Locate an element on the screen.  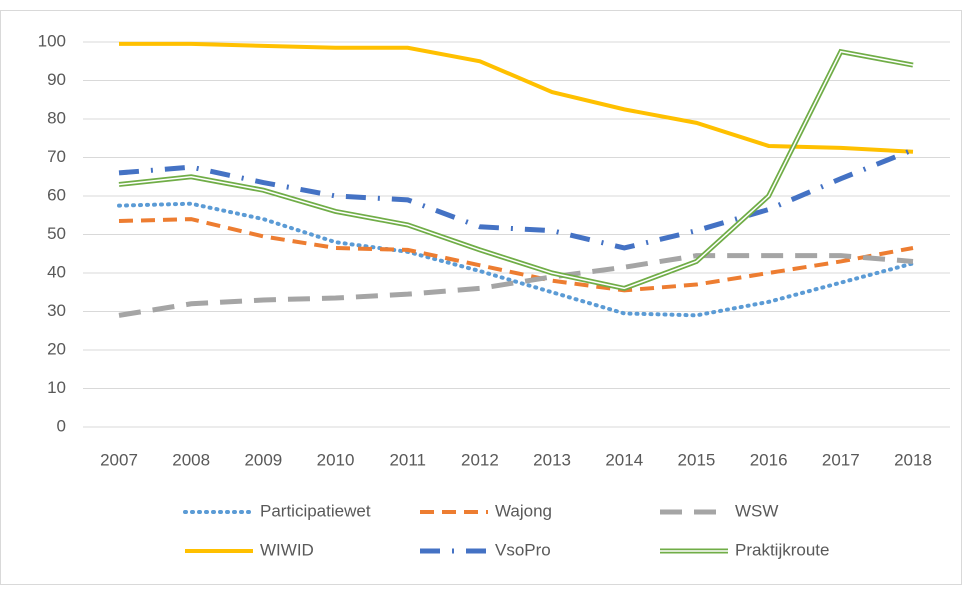
y-tick-label: 80 is located at coordinates (56, 117).